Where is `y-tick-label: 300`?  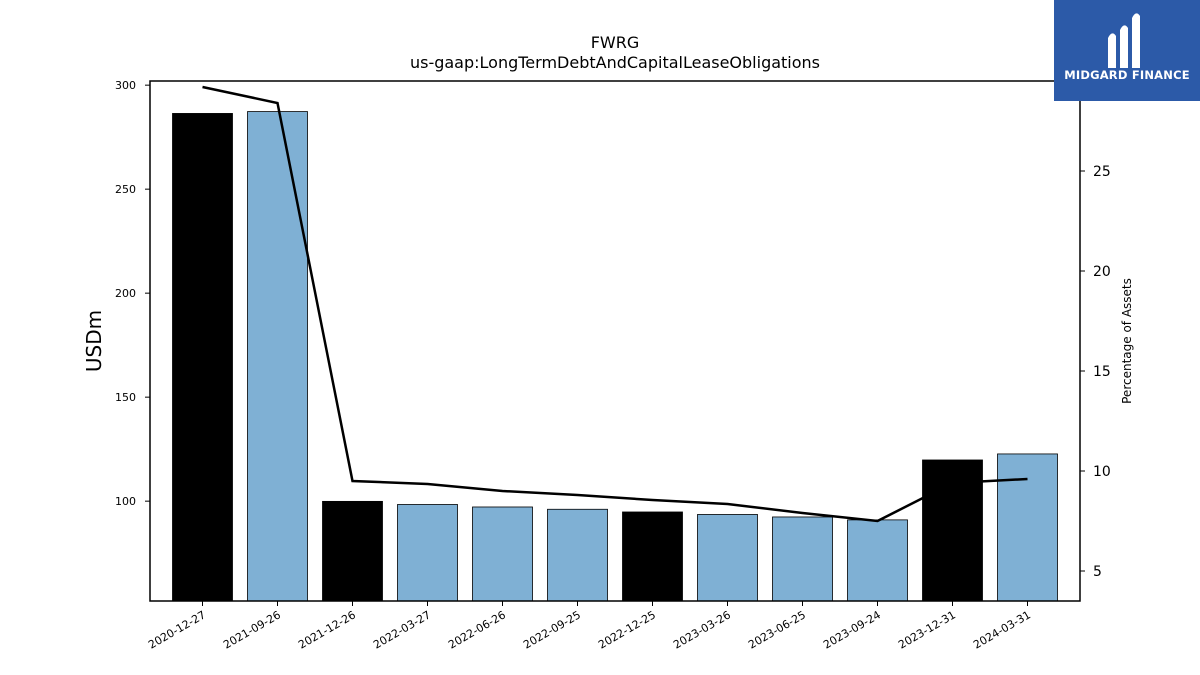
y-tick-label: 300 is located at coordinates (125, 85).